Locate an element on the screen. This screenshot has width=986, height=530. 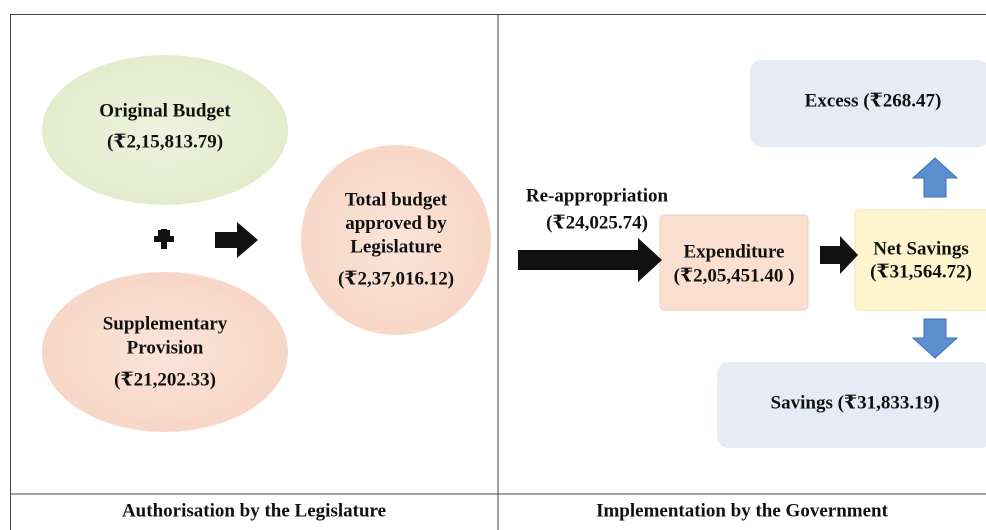
original-budget-ellipse is located at coordinates (165, 130).